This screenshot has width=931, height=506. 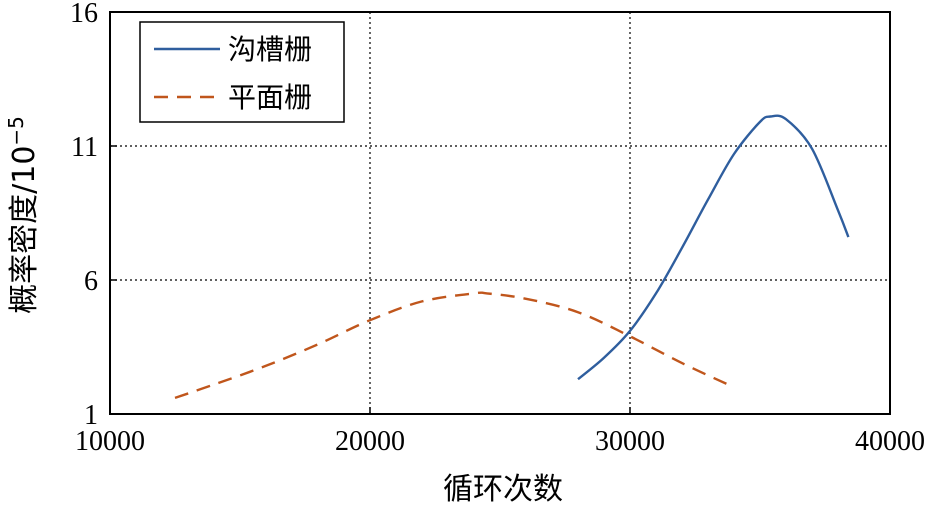 I want to click on y-tick-label-2: 11, so click(x=84, y=147).